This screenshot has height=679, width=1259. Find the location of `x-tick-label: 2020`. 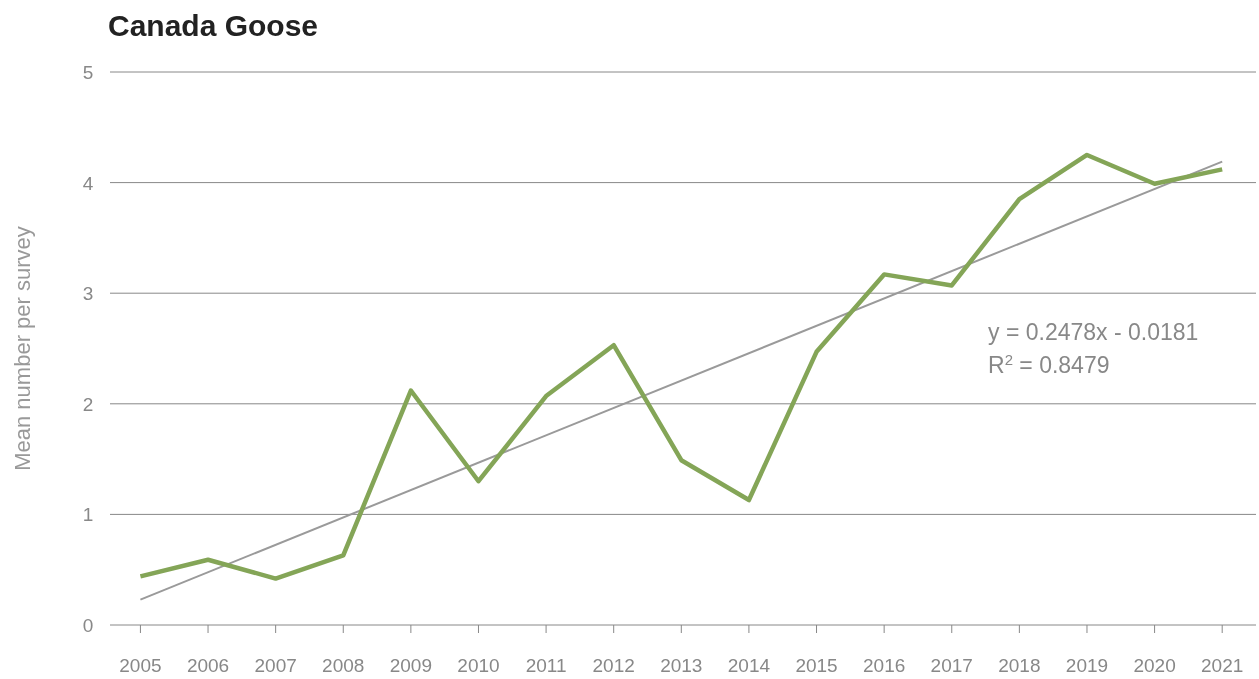

x-tick-label: 2020 is located at coordinates (1154, 665).